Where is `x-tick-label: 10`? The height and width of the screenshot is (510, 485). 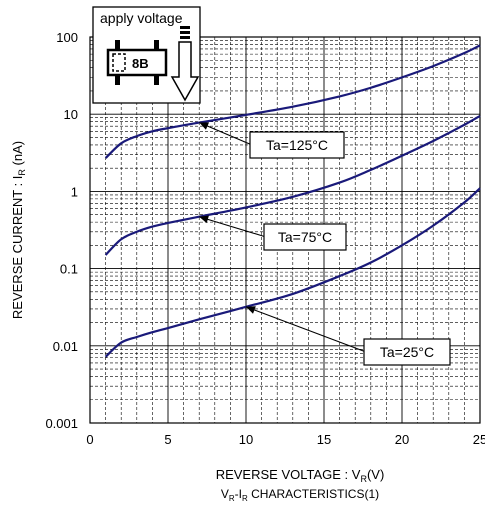 x-tick-label: 10 is located at coordinates (246, 439).